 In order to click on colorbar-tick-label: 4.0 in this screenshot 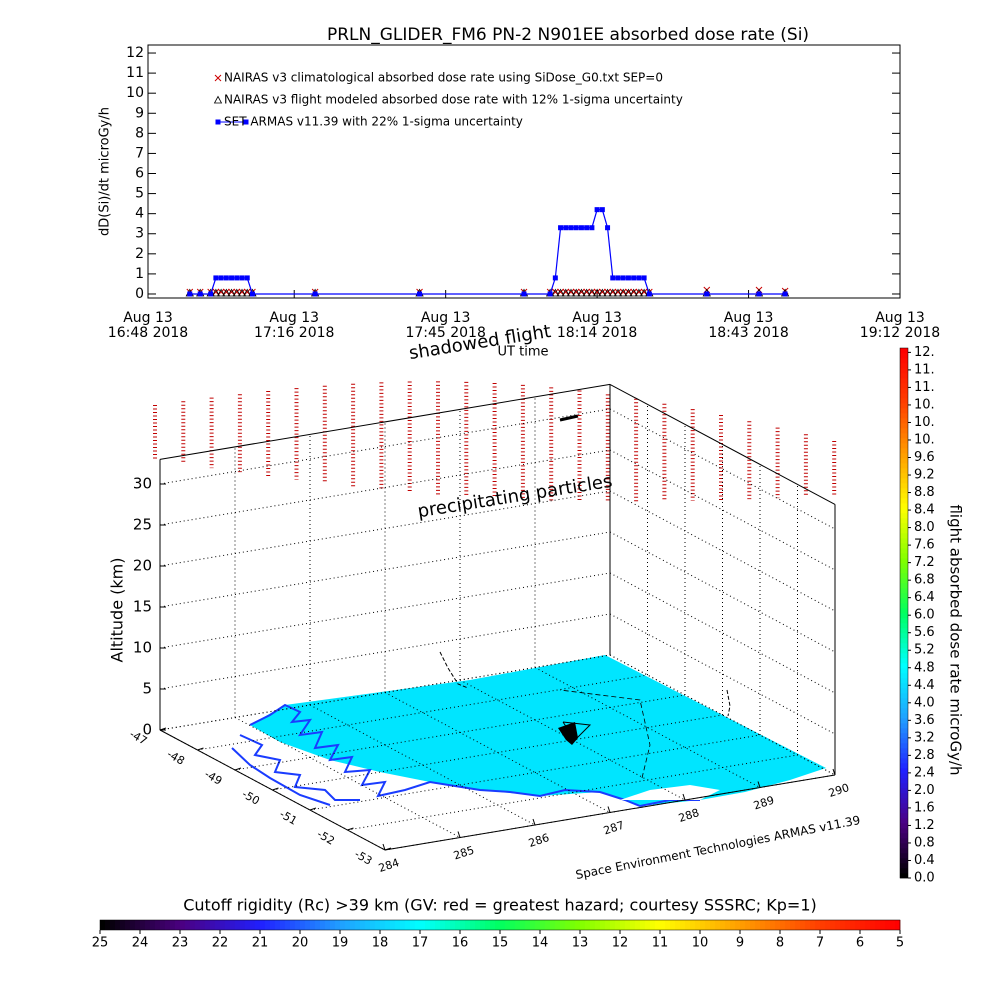, I will do `click(924, 702)`.